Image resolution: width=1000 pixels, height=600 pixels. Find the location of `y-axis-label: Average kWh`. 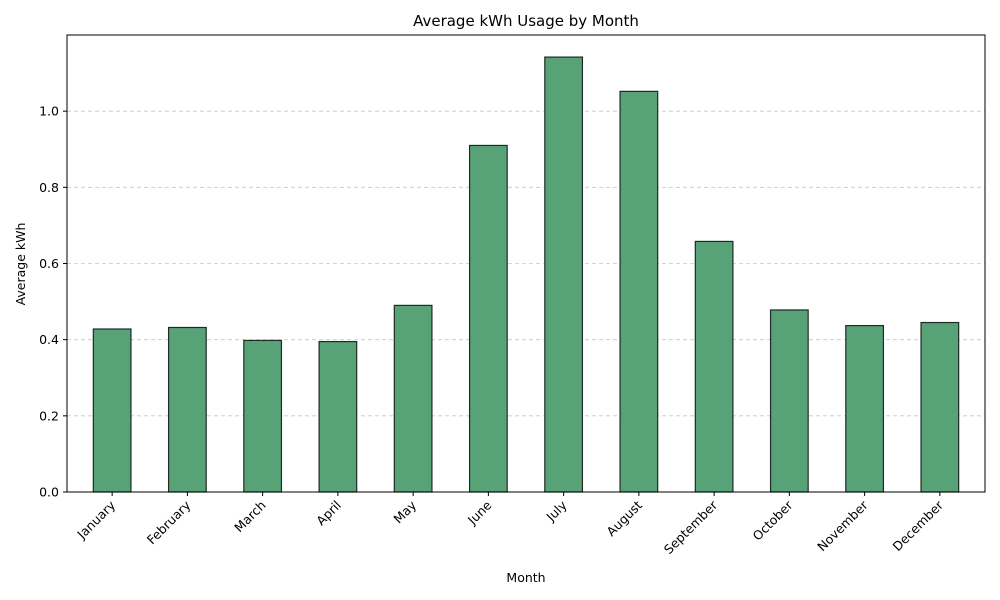

y-axis-label: Average kWh is located at coordinates (20, 264).